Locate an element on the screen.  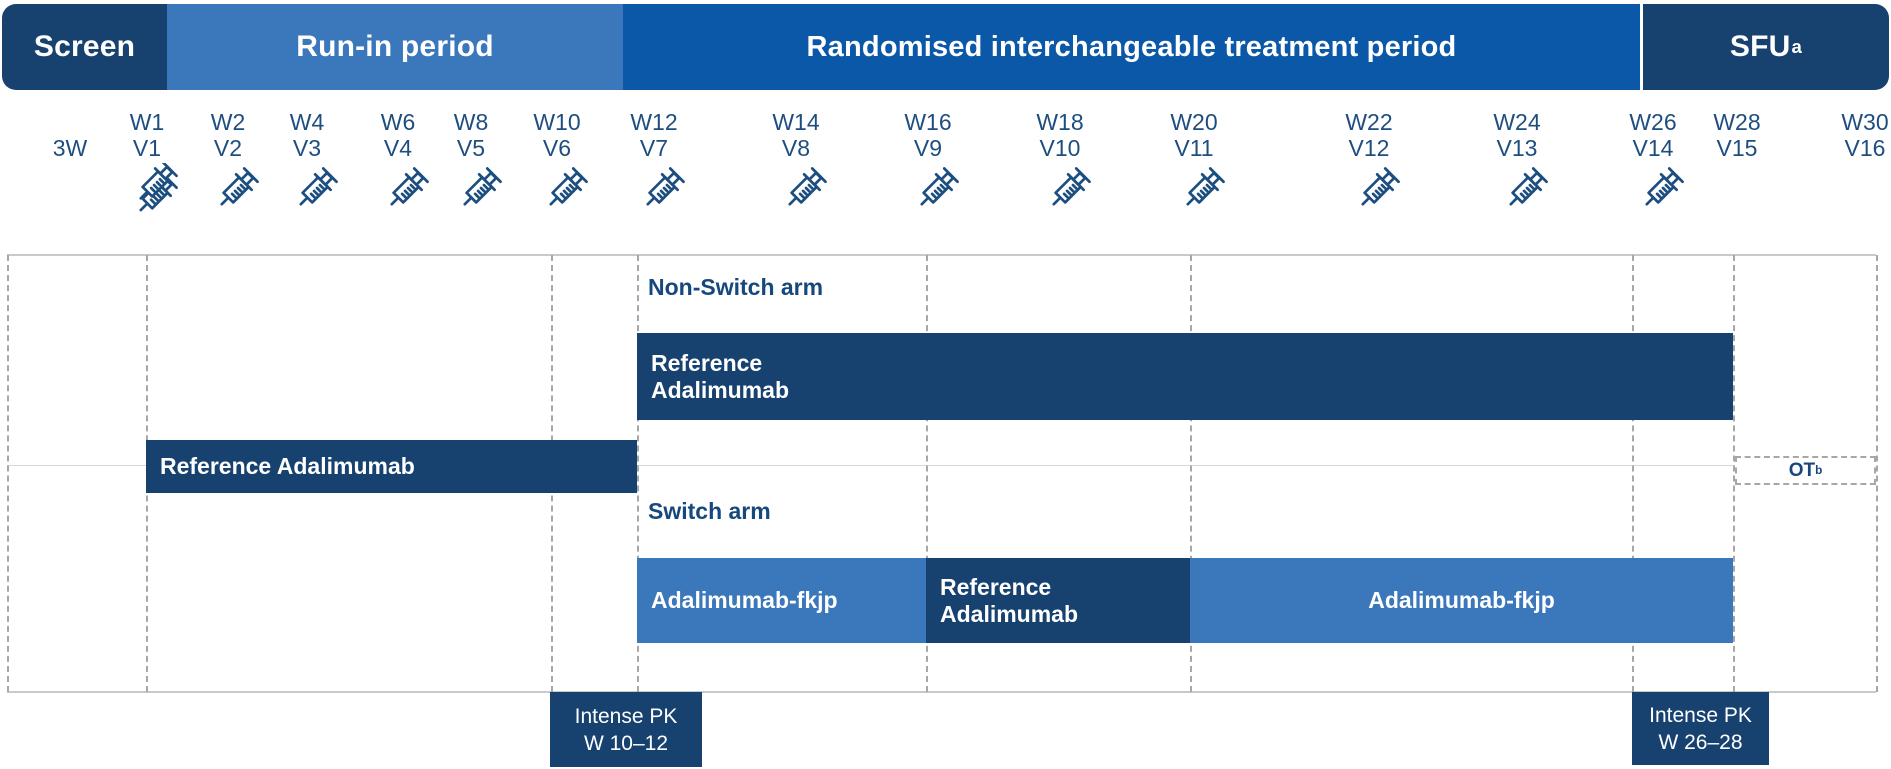
week-label-w8: W8 V5 is located at coordinates (471, 135).